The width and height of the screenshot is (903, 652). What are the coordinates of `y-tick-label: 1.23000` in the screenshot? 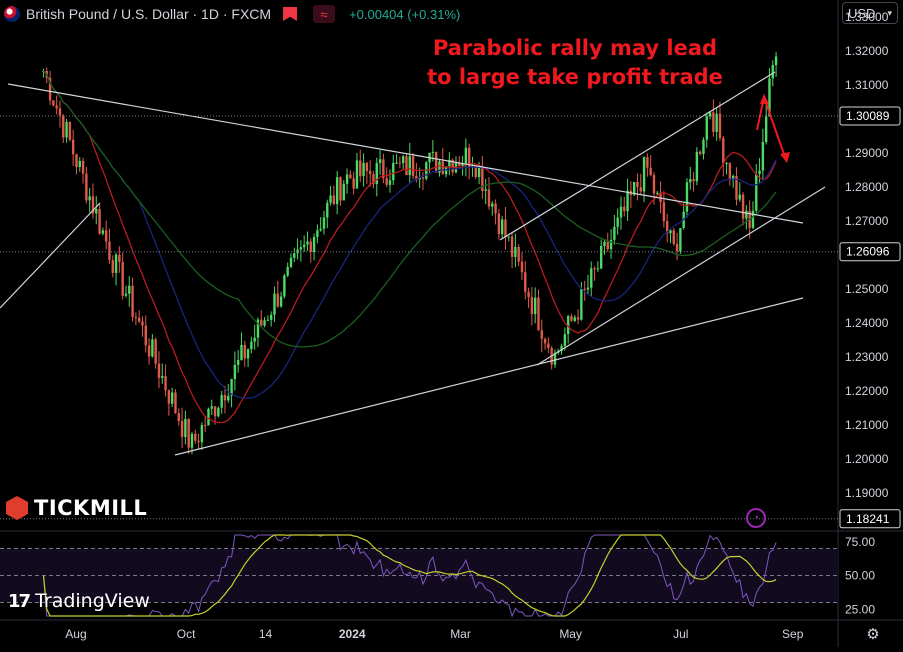 It's located at (867, 357).